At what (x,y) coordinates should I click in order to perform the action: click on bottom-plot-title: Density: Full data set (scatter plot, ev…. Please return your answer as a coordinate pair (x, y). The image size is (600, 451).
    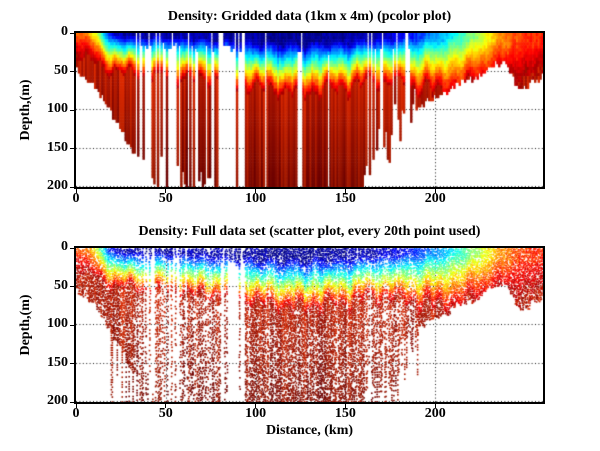
    Looking at the image, I should click on (309, 231).